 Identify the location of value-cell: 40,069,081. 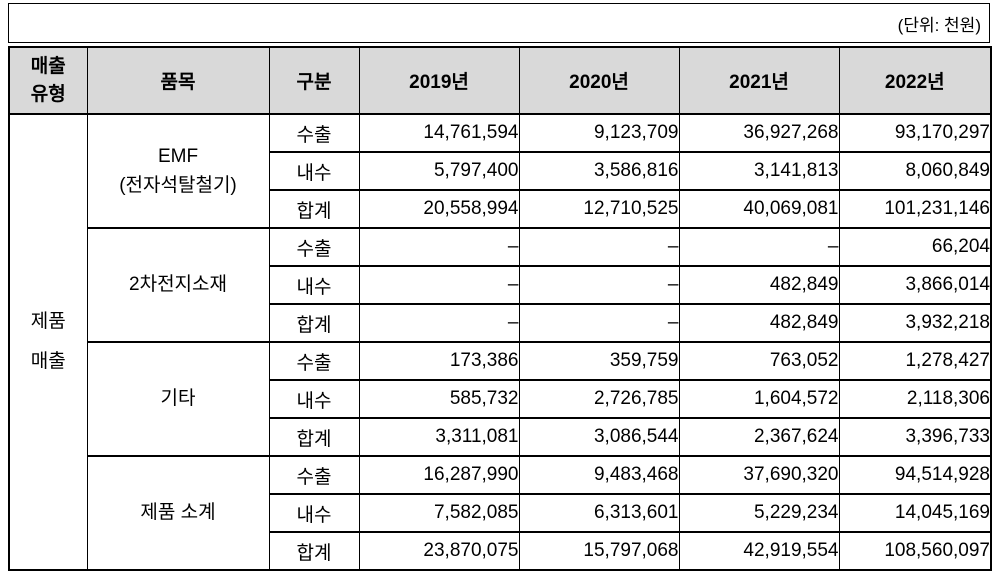
(759, 209).